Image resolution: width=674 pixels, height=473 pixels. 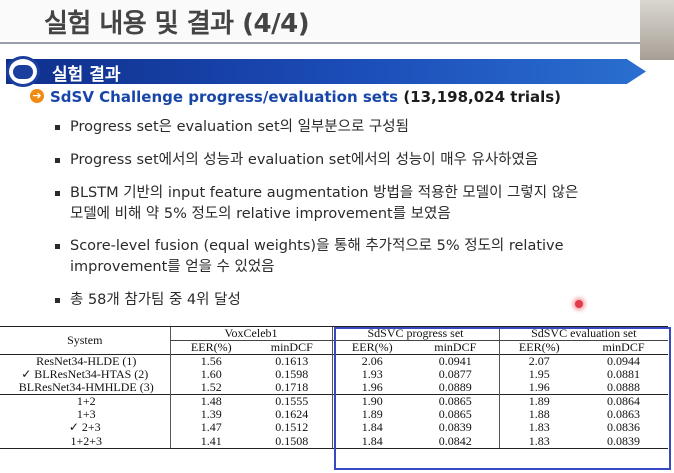 I want to click on metric-cell: 1.41, so click(x=210, y=441).